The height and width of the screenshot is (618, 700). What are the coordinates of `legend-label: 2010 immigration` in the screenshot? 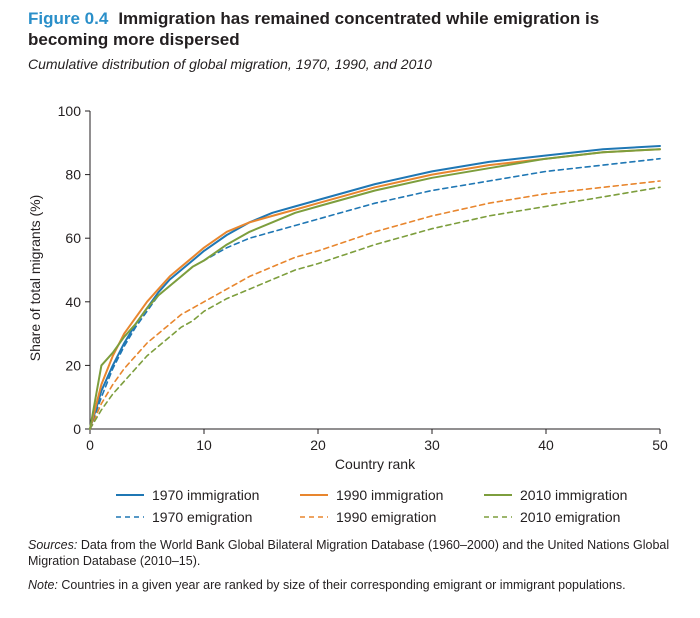 It's located at (574, 495).